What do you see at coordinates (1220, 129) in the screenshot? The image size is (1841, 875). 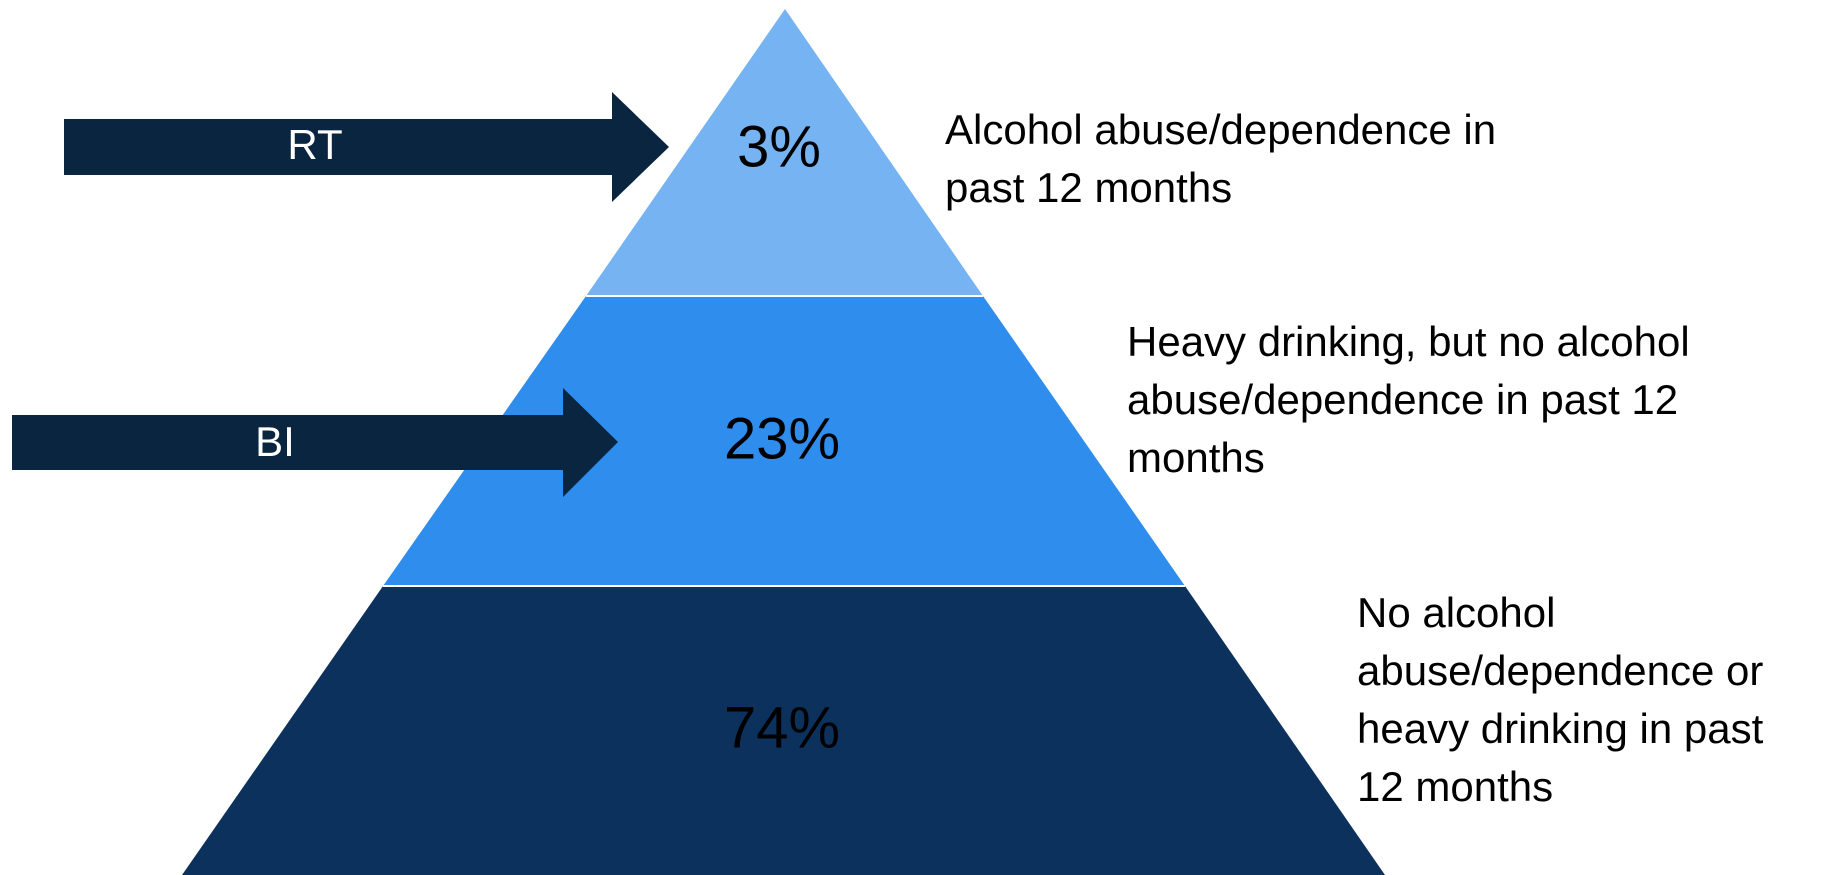 I see `level-description: Alcohol abuse/dependence in` at bounding box center [1220, 129].